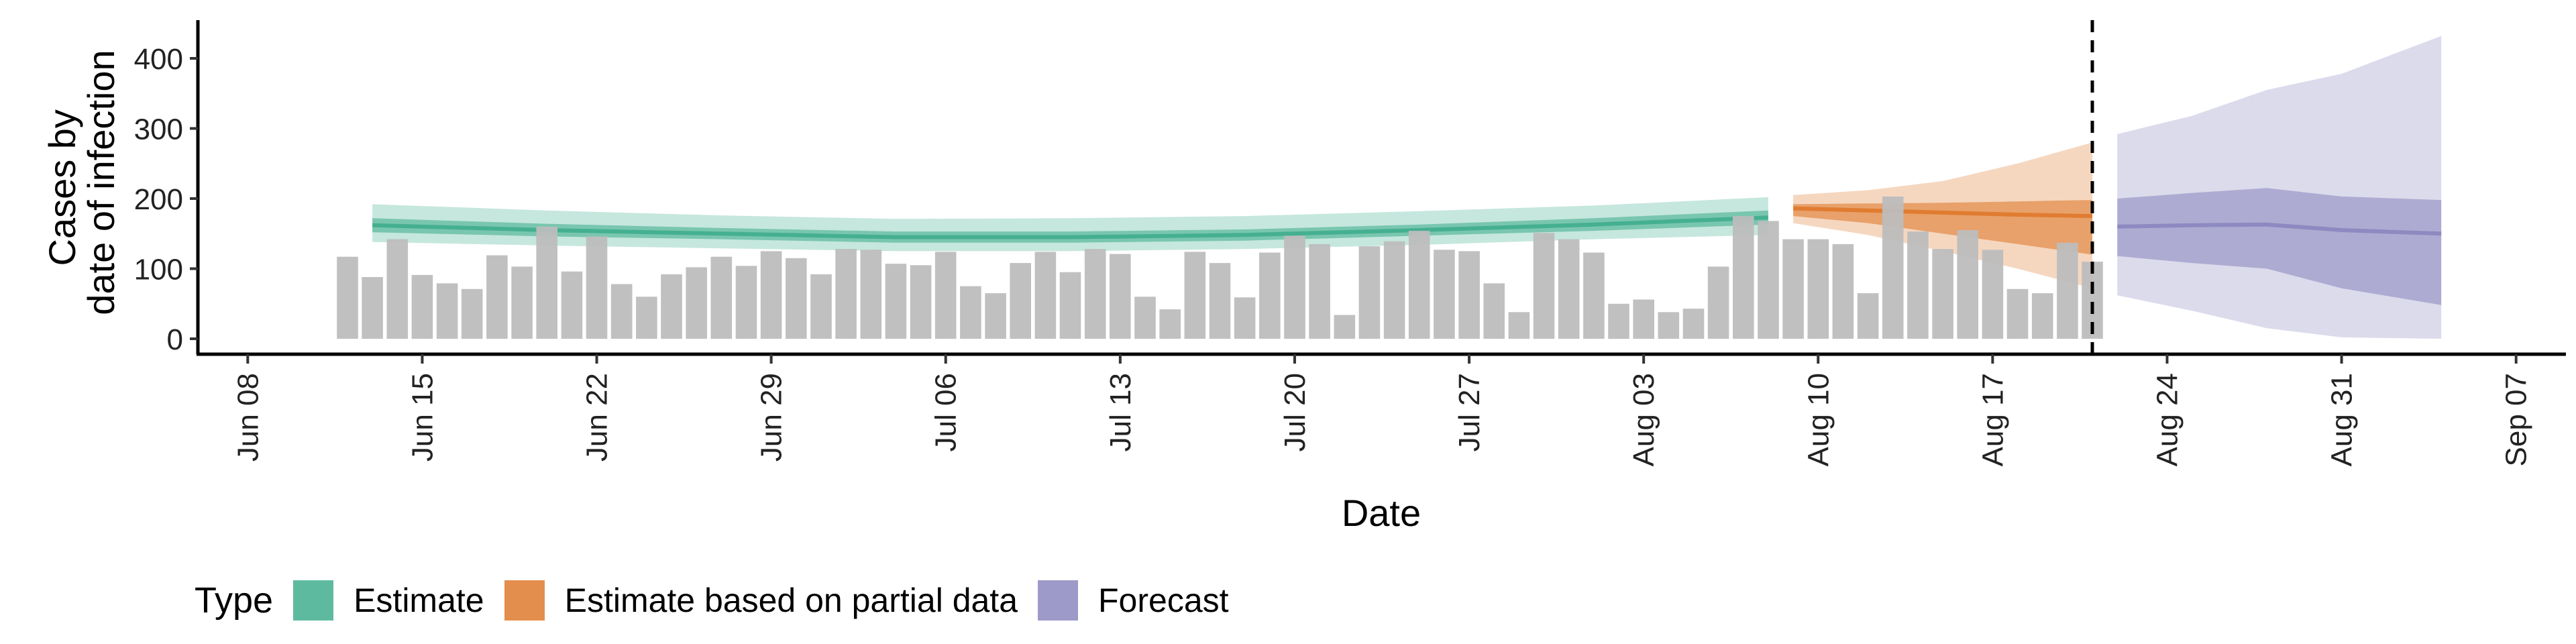 This screenshot has width=2576, height=644. I want to click on y-axis-title: Cases by date of infection, so click(81, 182).